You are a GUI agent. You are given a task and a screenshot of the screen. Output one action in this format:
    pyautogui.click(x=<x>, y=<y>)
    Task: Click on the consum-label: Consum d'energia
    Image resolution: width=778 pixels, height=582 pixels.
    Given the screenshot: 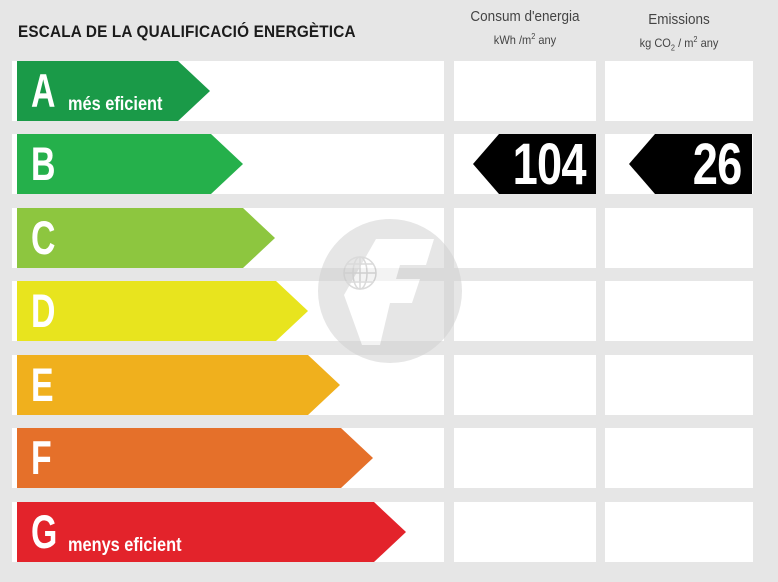 What is the action you would take?
    pyautogui.click(x=525, y=16)
    